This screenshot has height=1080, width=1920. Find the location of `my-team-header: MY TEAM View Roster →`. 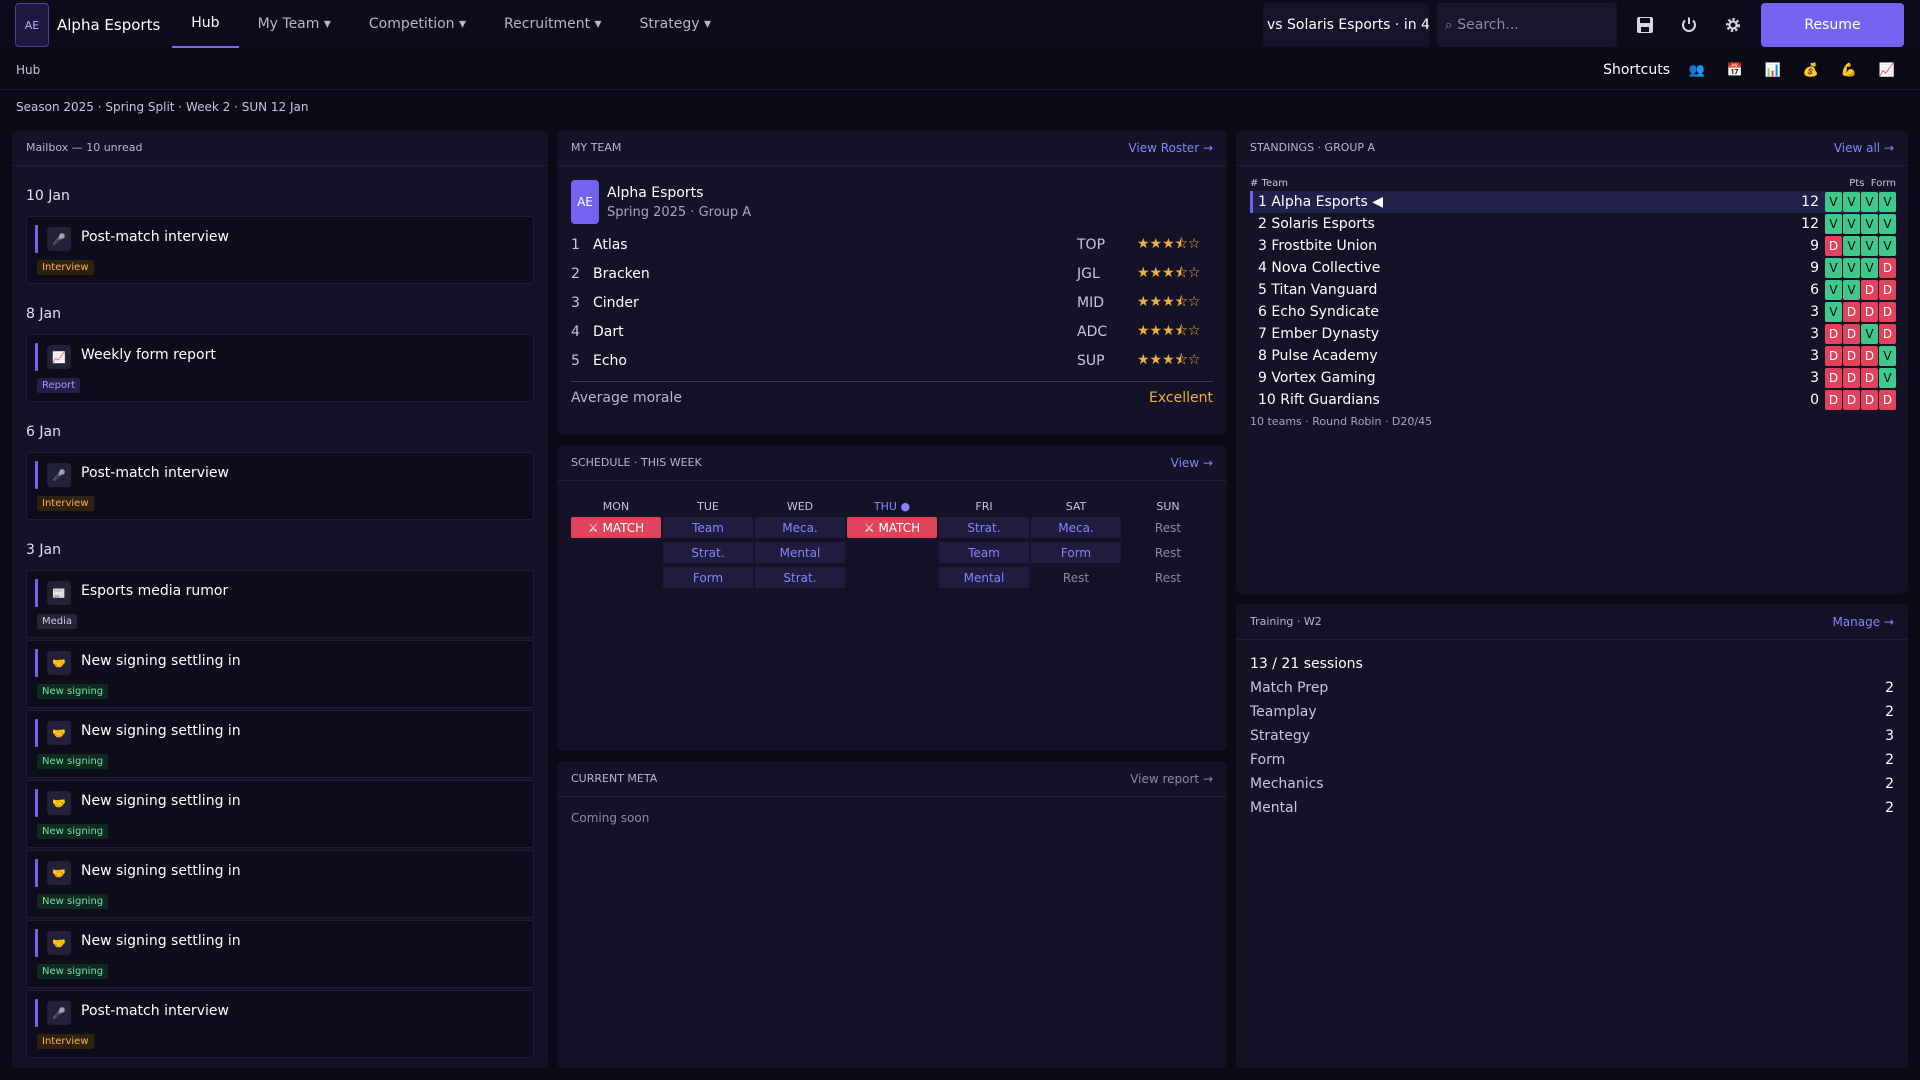

my-team-header: MY TEAM View Roster → is located at coordinates (892, 148).